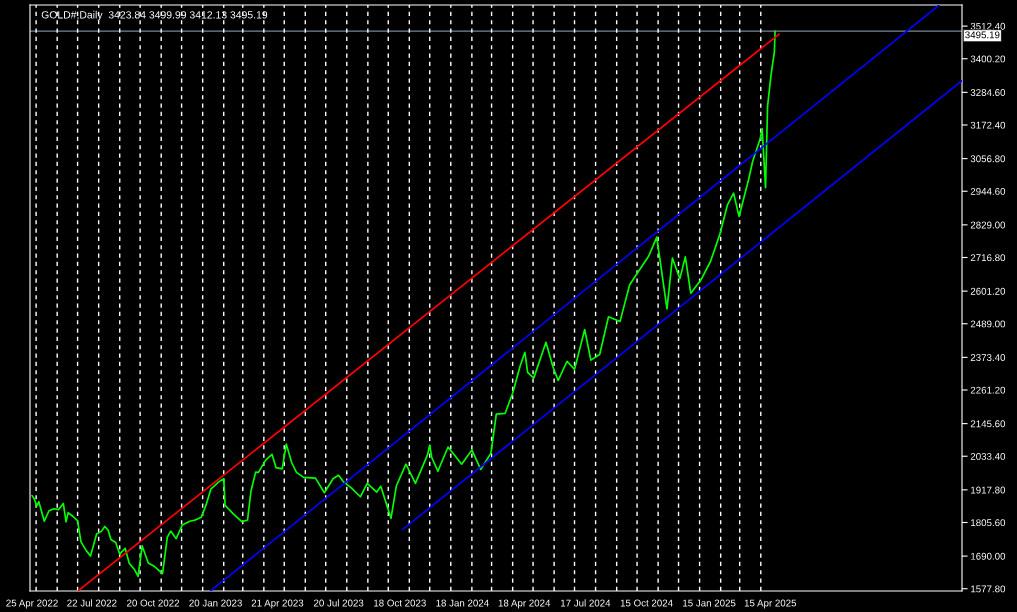 This screenshot has height=612, width=1017. What do you see at coordinates (32, 604) in the screenshot?
I see `x-tick-label: 25 Apr 2022` at bounding box center [32, 604].